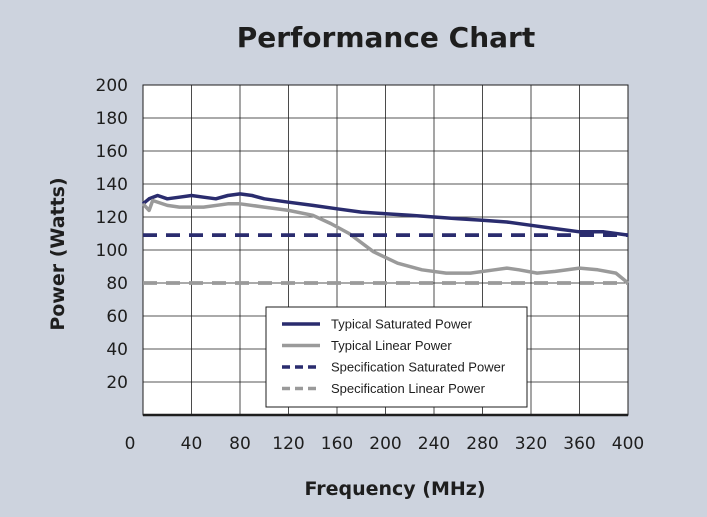  I want to click on legend-label: Typical Linear Power, so click(391, 345).